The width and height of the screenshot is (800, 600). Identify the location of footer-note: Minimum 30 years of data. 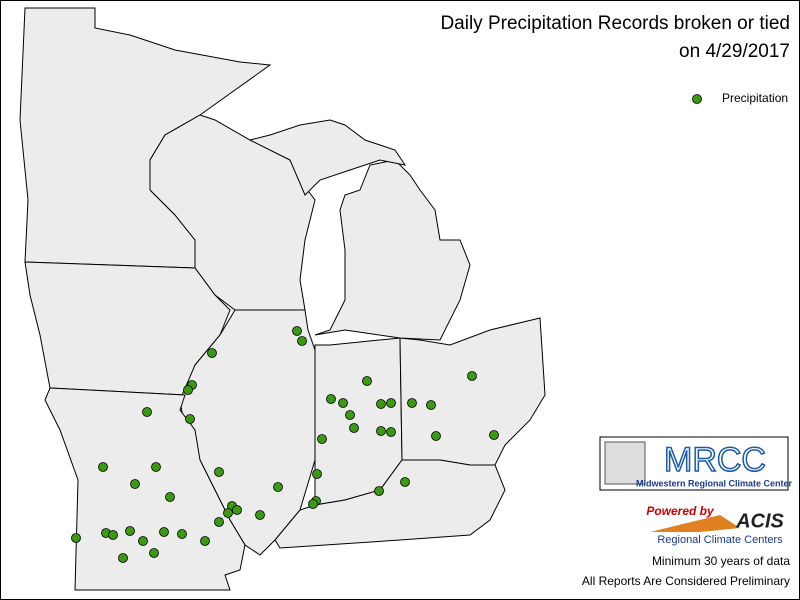
(721, 561).